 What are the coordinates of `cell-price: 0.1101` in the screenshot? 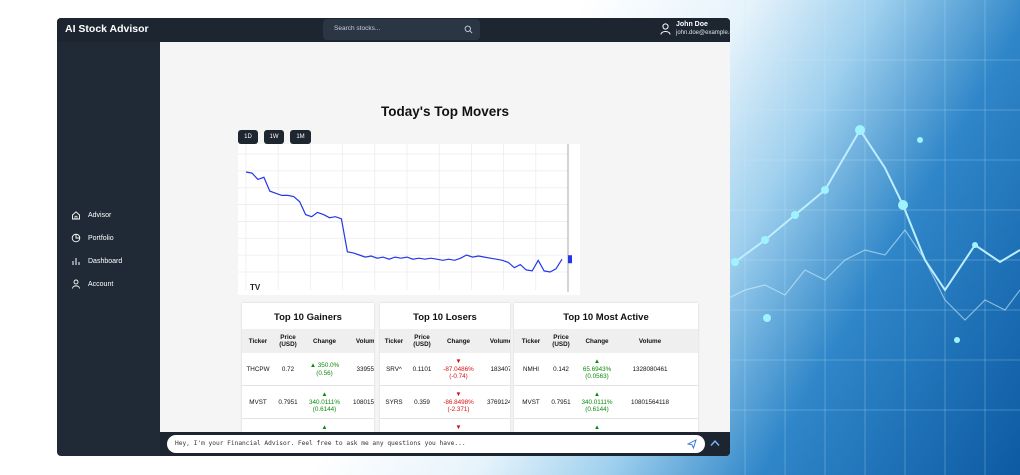 It's located at (422, 369).